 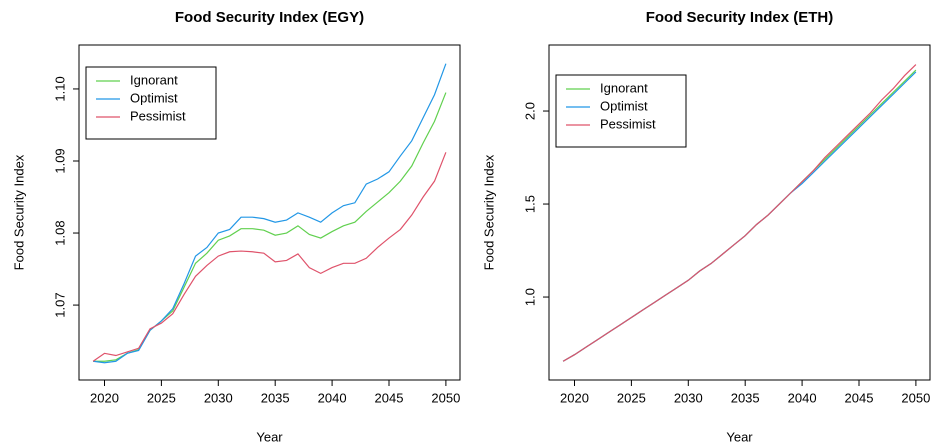 I want to click on y-tick-label: 2.0, so click(x=529, y=111).